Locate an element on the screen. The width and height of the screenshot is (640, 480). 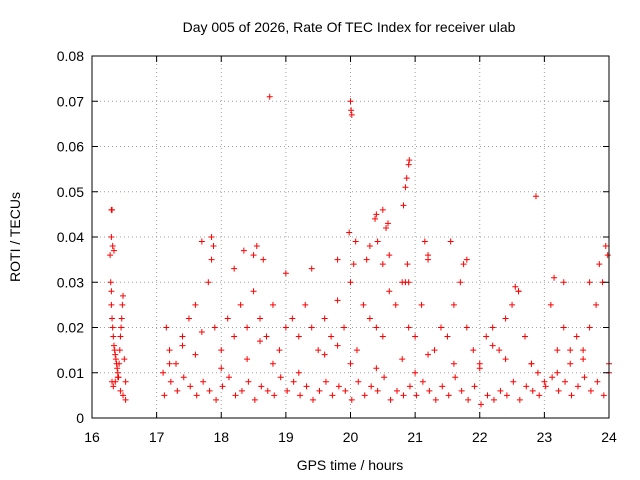
x-tick-label: 17 is located at coordinates (157, 437).